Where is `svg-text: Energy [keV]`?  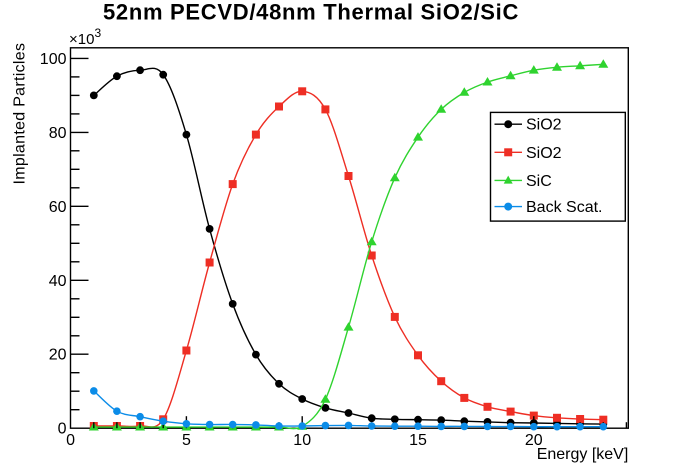
svg-text: Energy [keV] is located at coordinates (583, 454).